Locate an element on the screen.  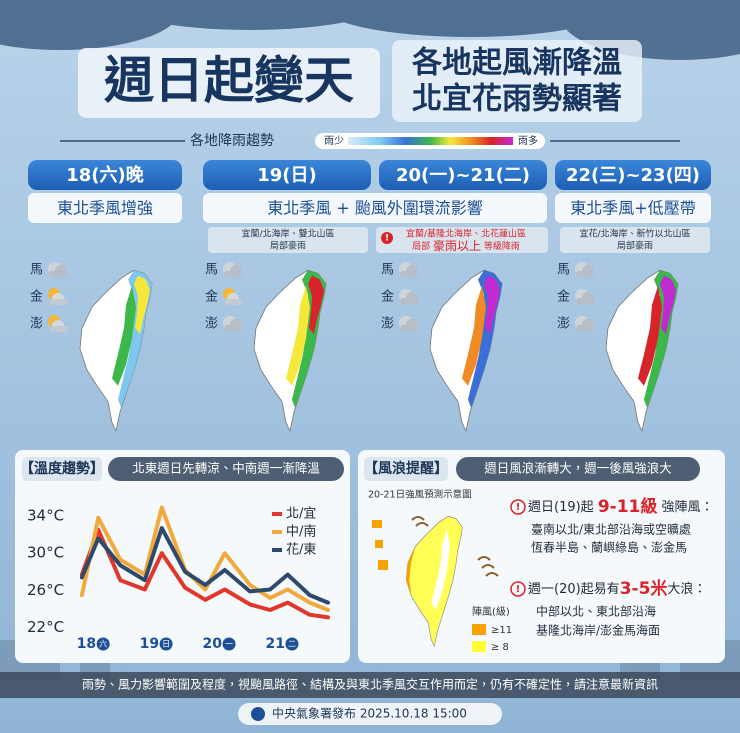
legend-label: 北/宜 is located at coordinates (301, 514).